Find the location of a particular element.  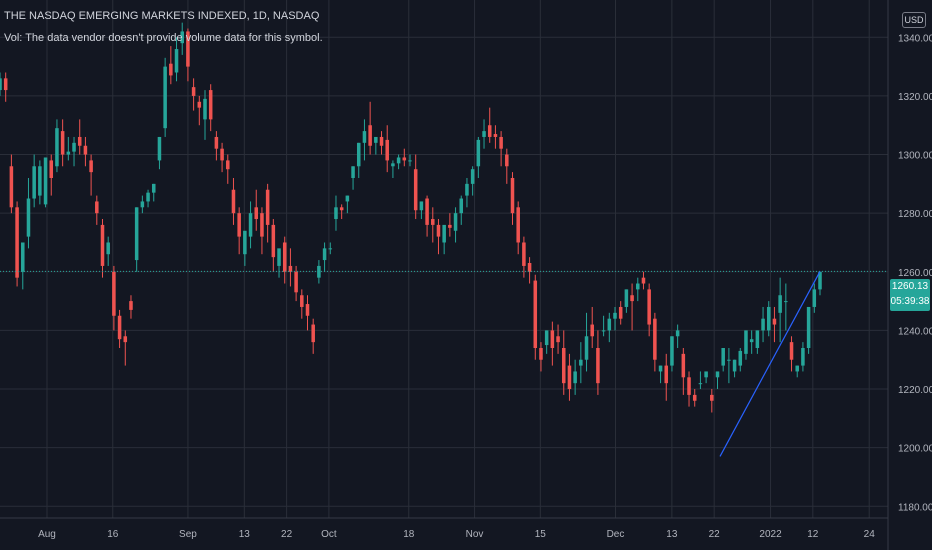

x-tick-label: Dec is located at coordinates (616, 534).